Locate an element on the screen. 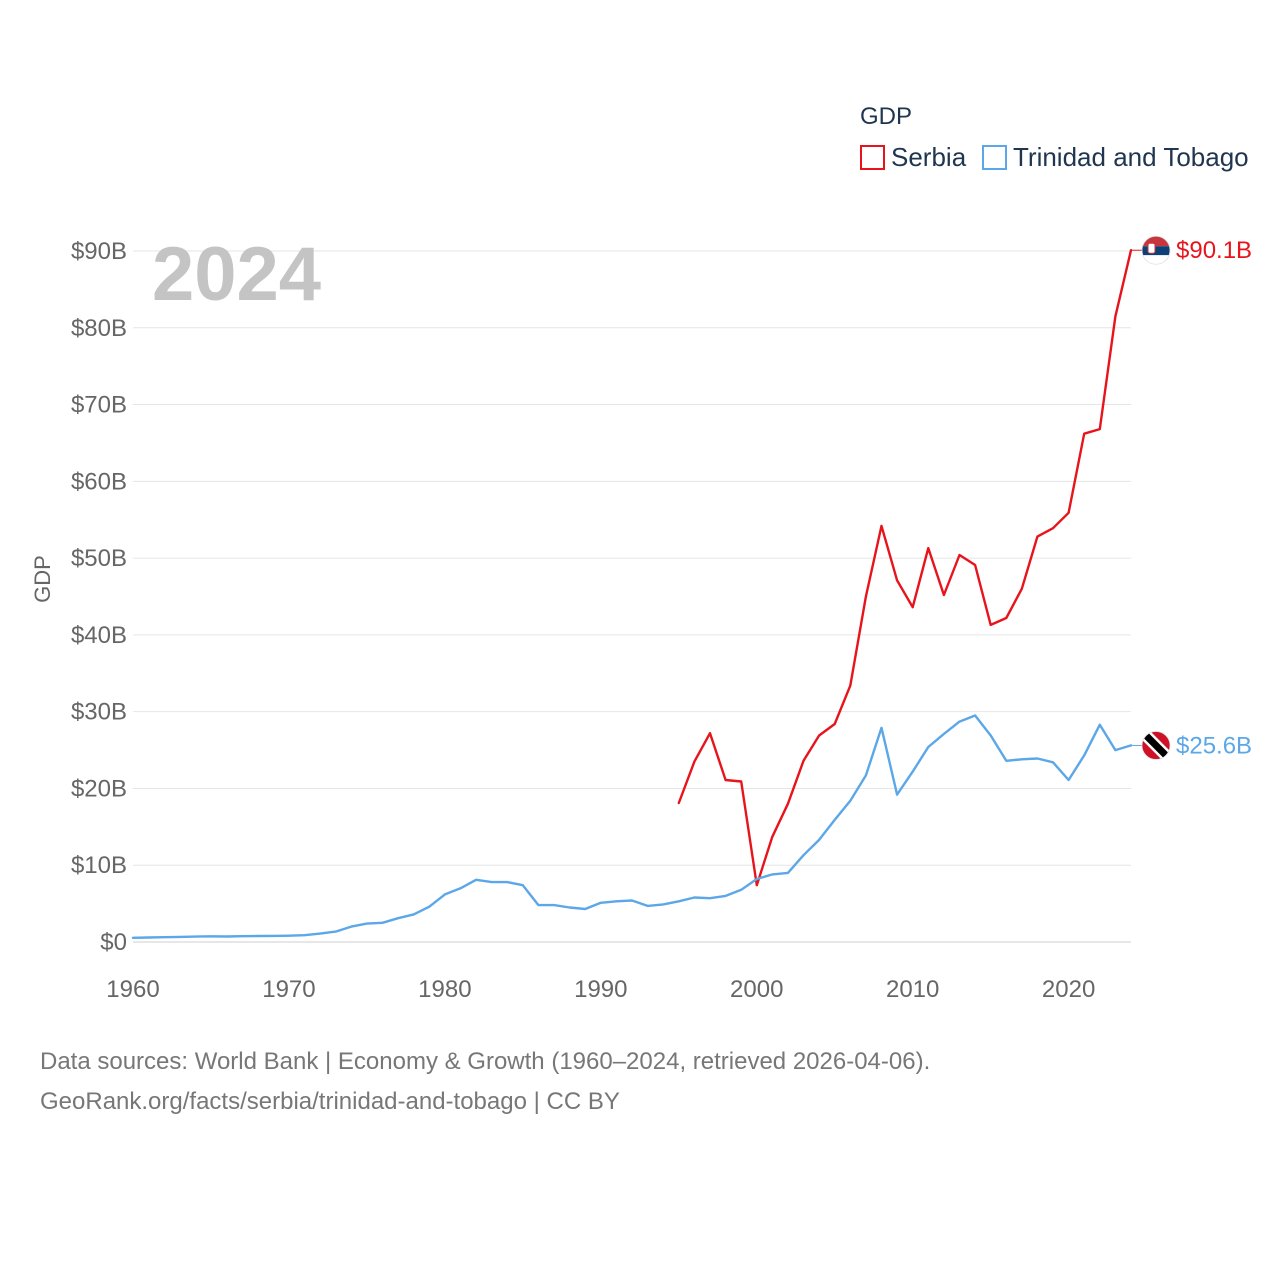 Image resolution: width=1280 pixels, height=1280 pixels. y-tick-label: $60B is located at coordinates (99, 481).